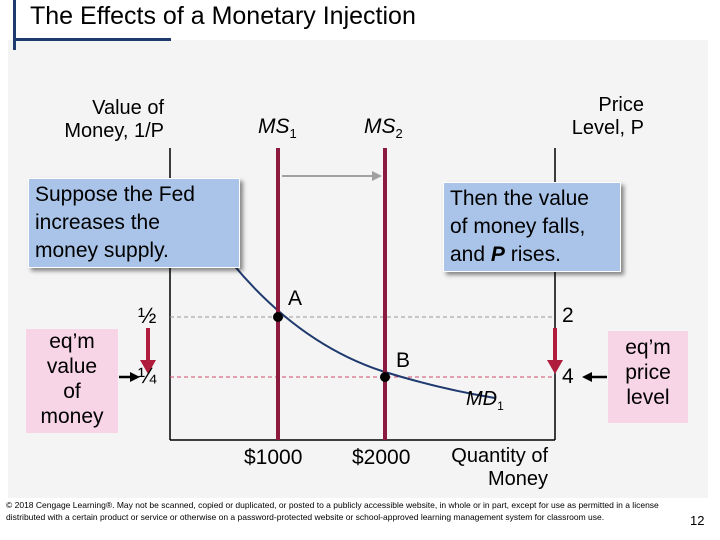 This screenshot has height=540, width=720. I want to click on right-arrow-head, so click(555, 367).